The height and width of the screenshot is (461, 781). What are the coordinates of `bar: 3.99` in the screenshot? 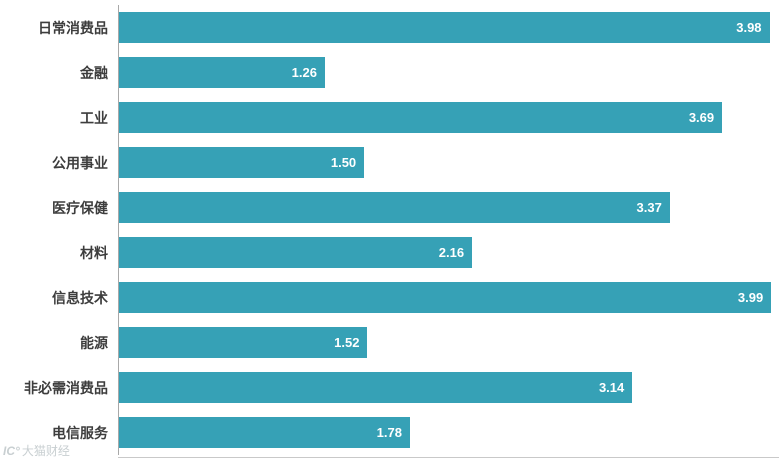 It's located at (445, 297).